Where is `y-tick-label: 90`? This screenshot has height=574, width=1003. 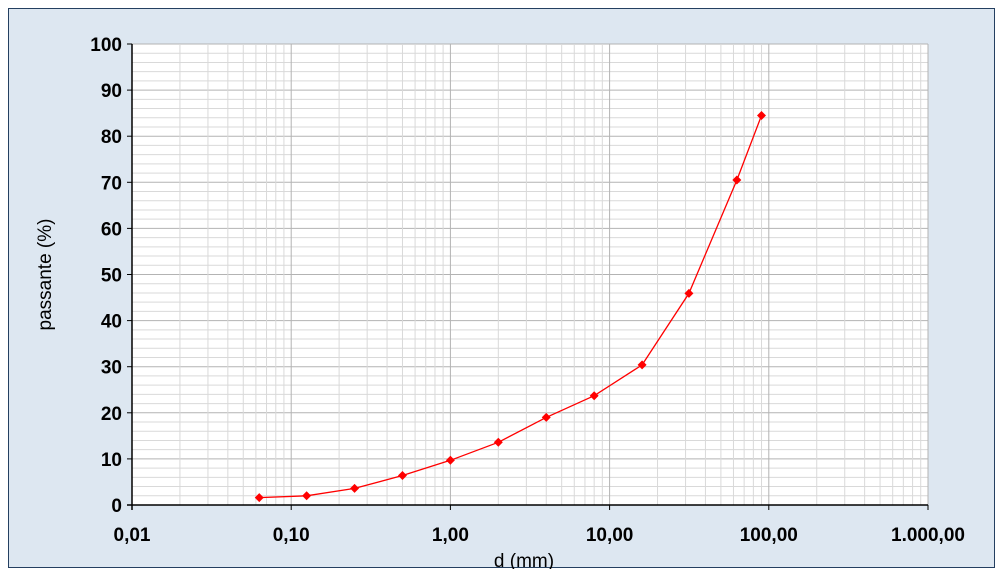
y-tick-label: 90 is located at coordinates (111, 91).